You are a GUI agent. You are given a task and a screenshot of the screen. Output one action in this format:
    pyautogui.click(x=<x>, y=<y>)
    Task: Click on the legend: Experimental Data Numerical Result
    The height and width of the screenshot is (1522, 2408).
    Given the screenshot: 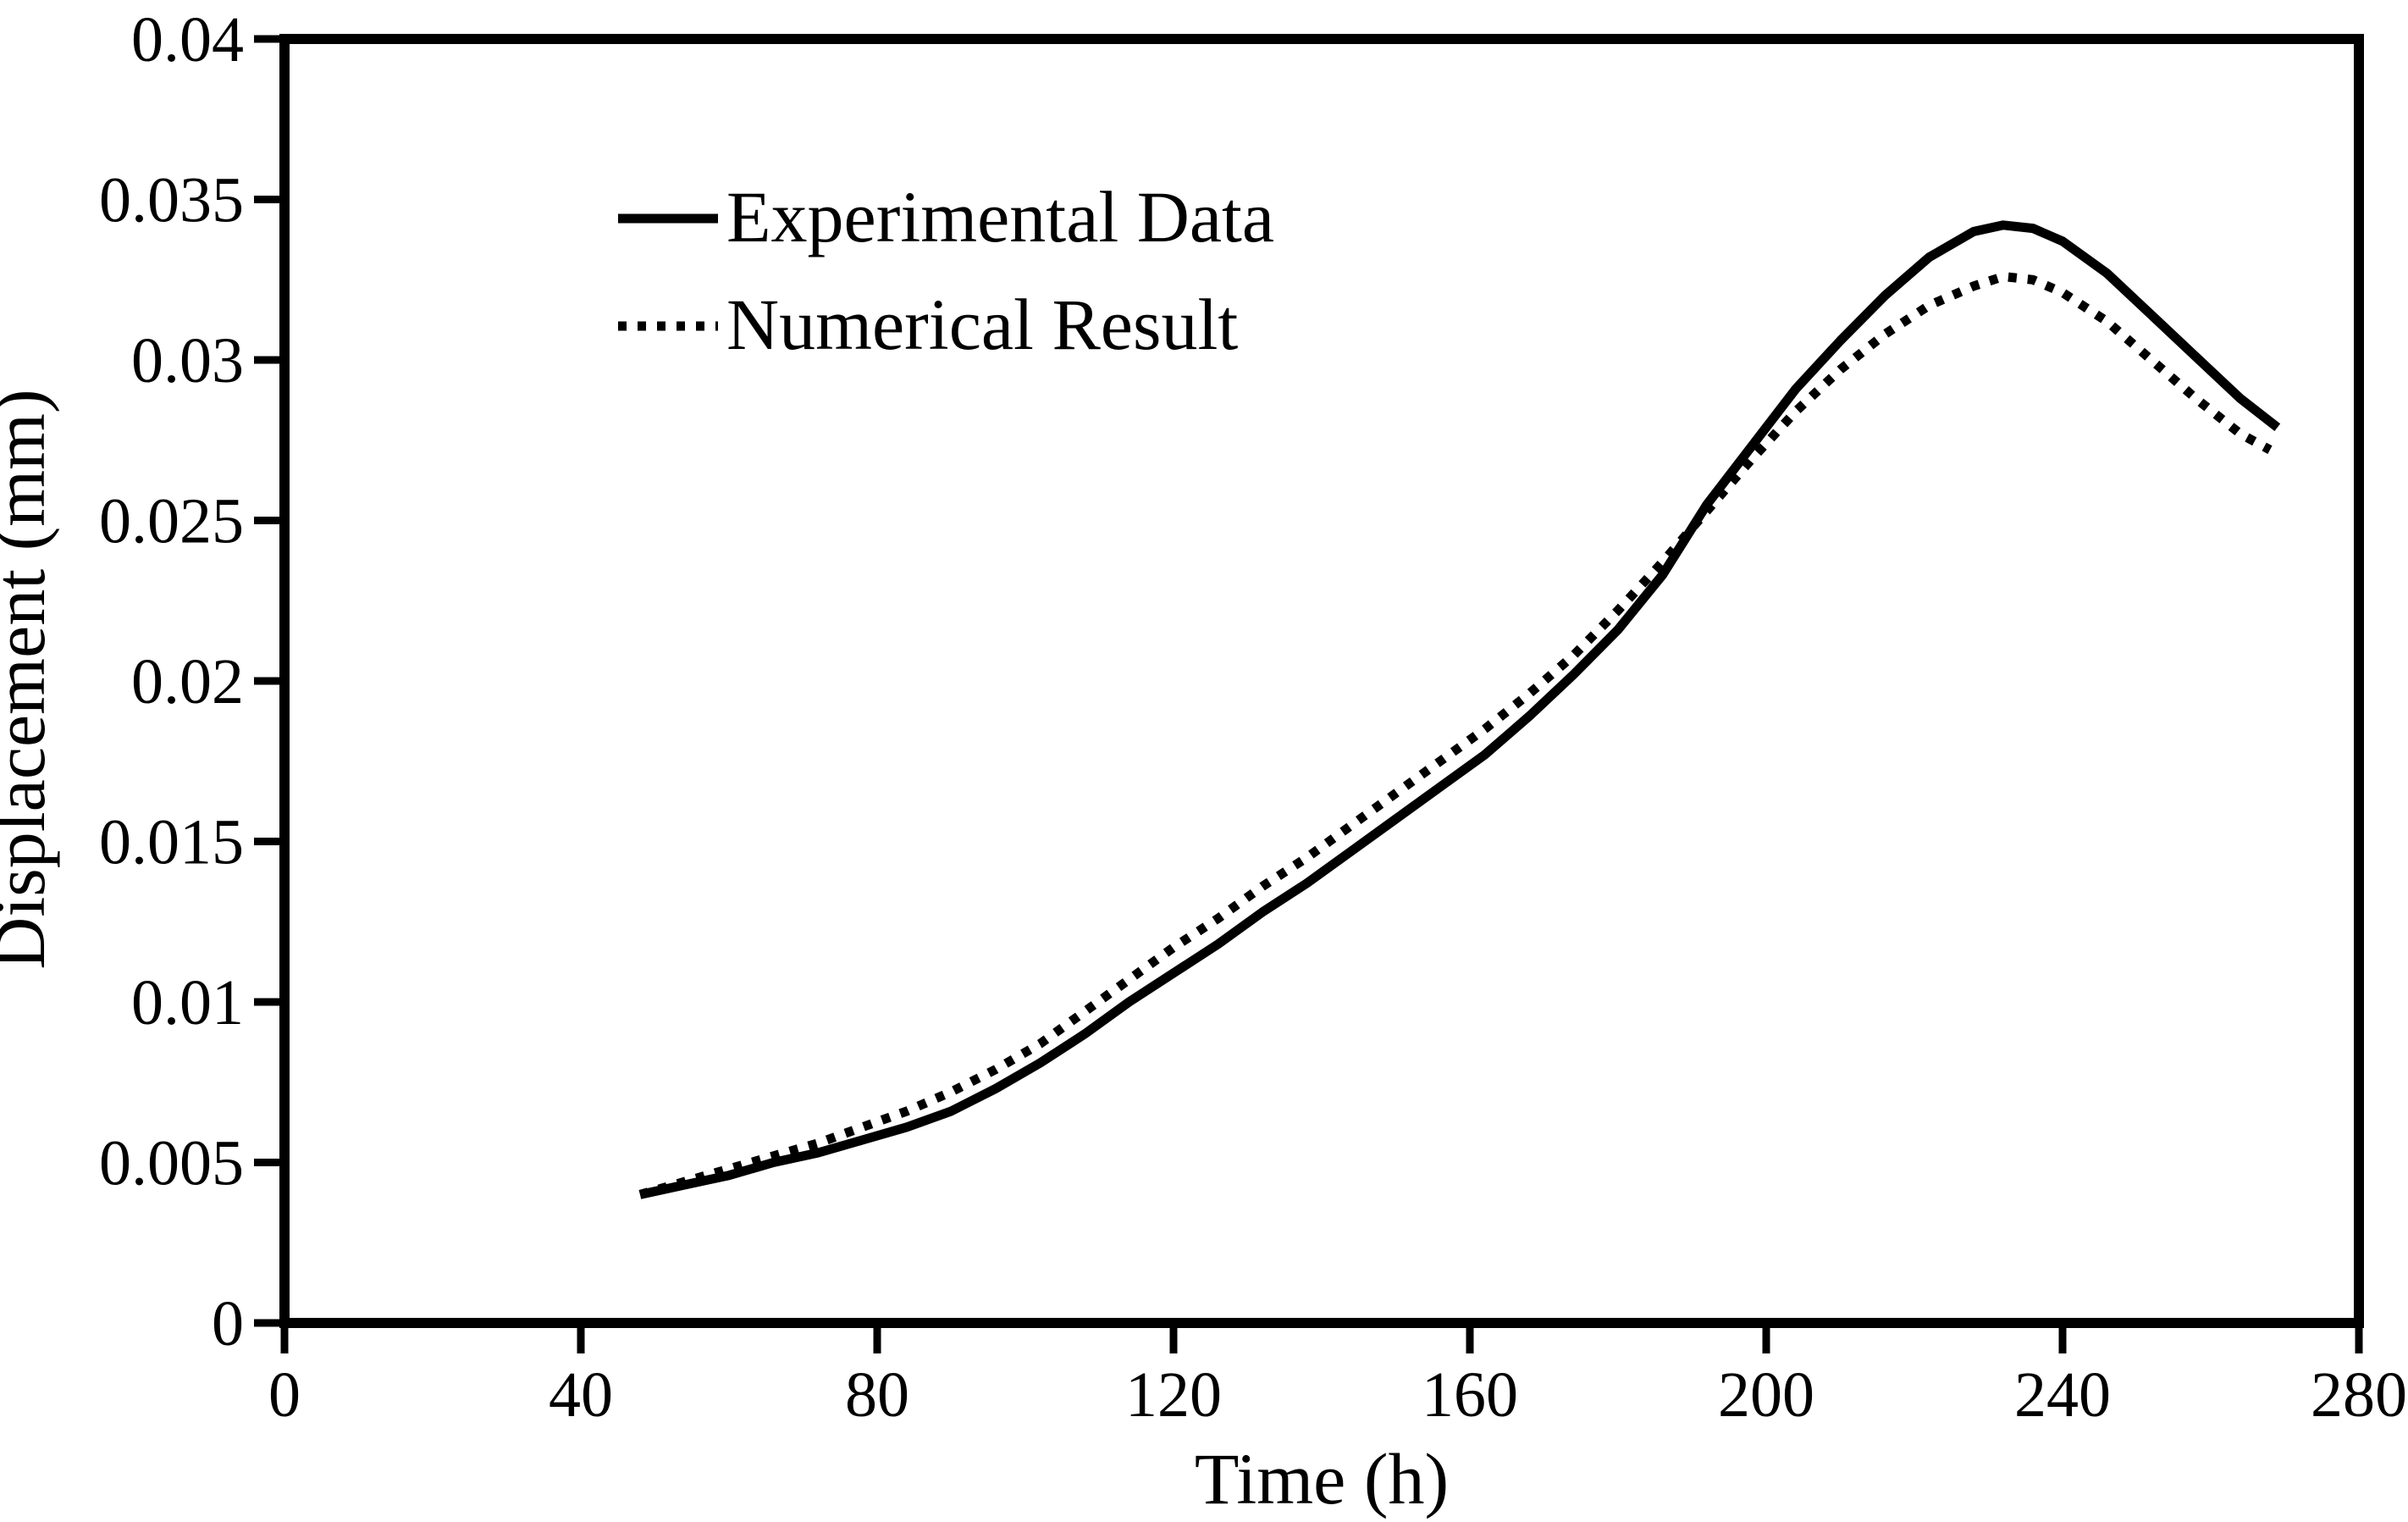 What is the action you would take?
    pyautogui.click(x=946, y=270)
    